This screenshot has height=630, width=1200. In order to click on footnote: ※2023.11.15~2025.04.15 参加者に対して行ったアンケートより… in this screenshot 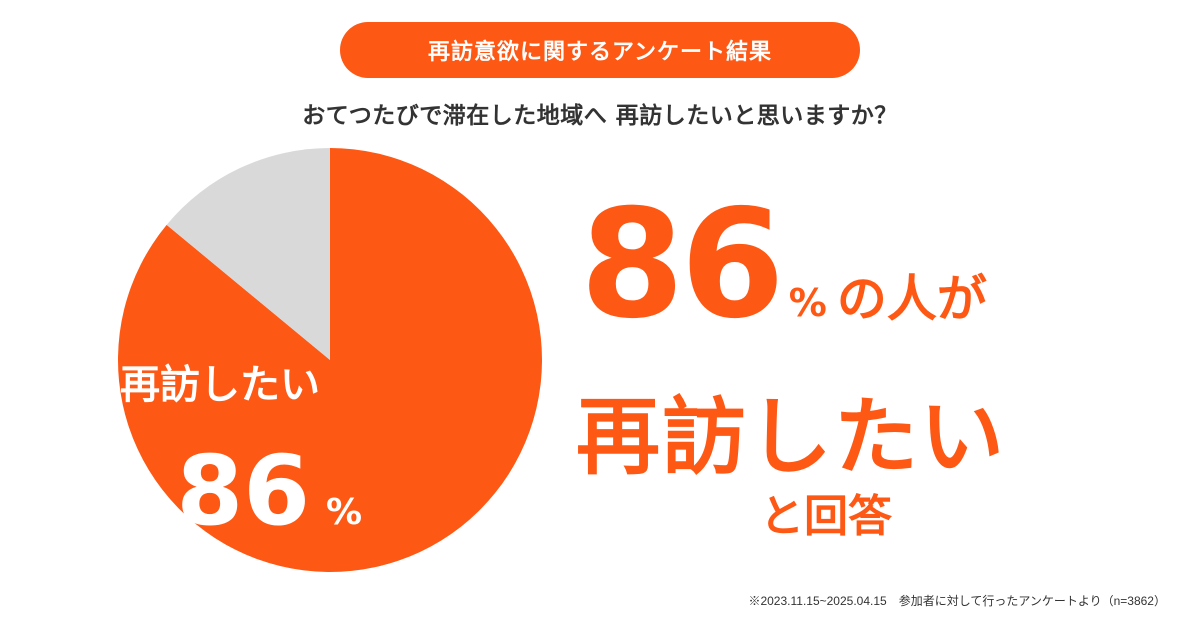, I will do `click(957, 601)`.